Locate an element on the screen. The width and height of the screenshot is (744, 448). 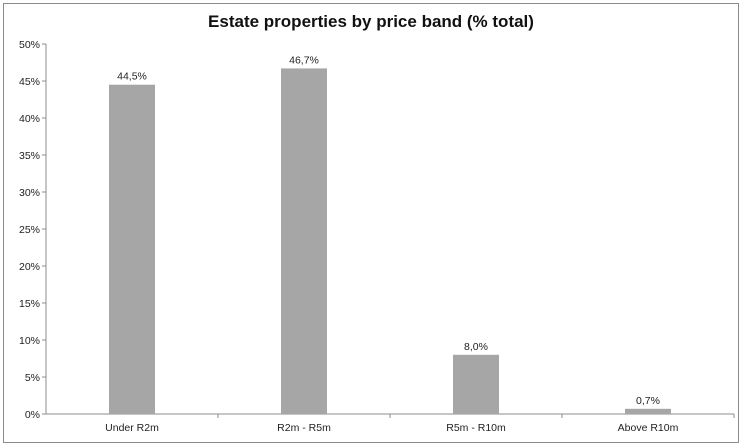
y-tick-label: 35% is located at coordinates (29, 156).